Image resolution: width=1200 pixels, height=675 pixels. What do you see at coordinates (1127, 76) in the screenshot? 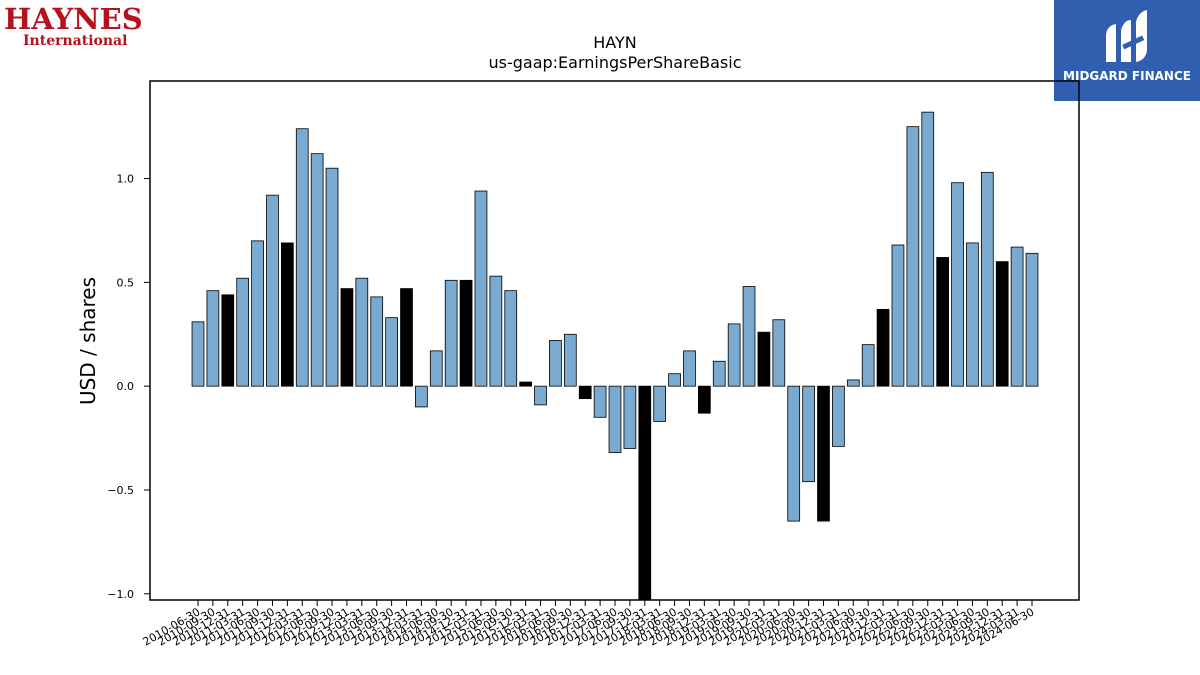
I see `midgard-logo-text: MIDGARD FINANCE` at bounding box center [1127, 76].